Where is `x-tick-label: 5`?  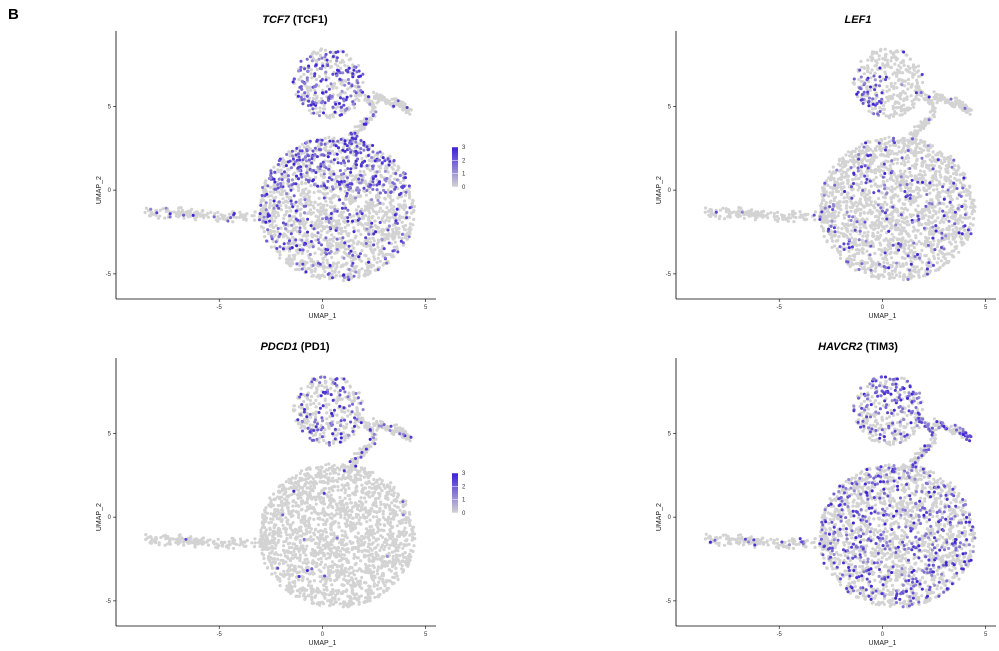
x-tick-label: 5 is located at coordinates (426, 308).